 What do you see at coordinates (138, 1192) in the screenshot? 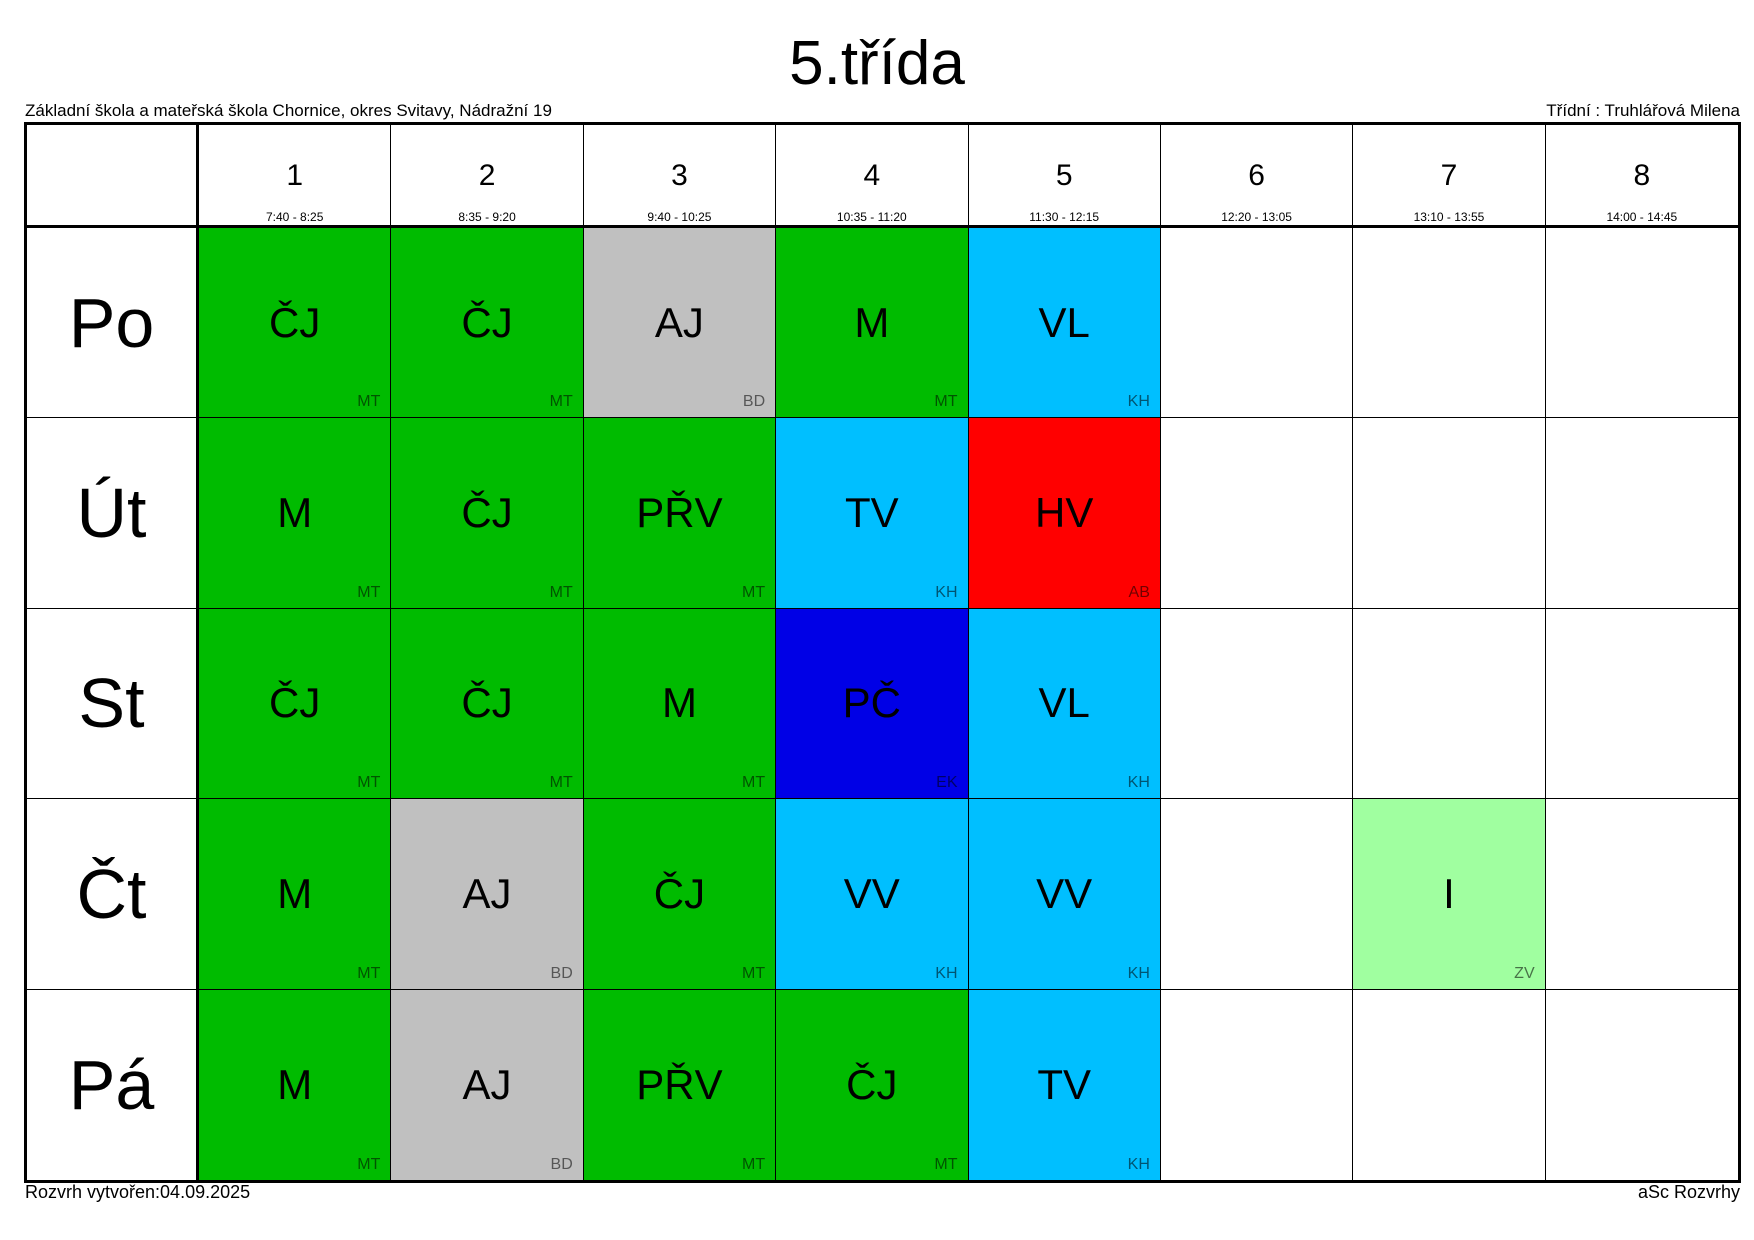
I see `created-date: Rozvrh vytvořen:04.09.2025` at bounding box center [138, 1192].